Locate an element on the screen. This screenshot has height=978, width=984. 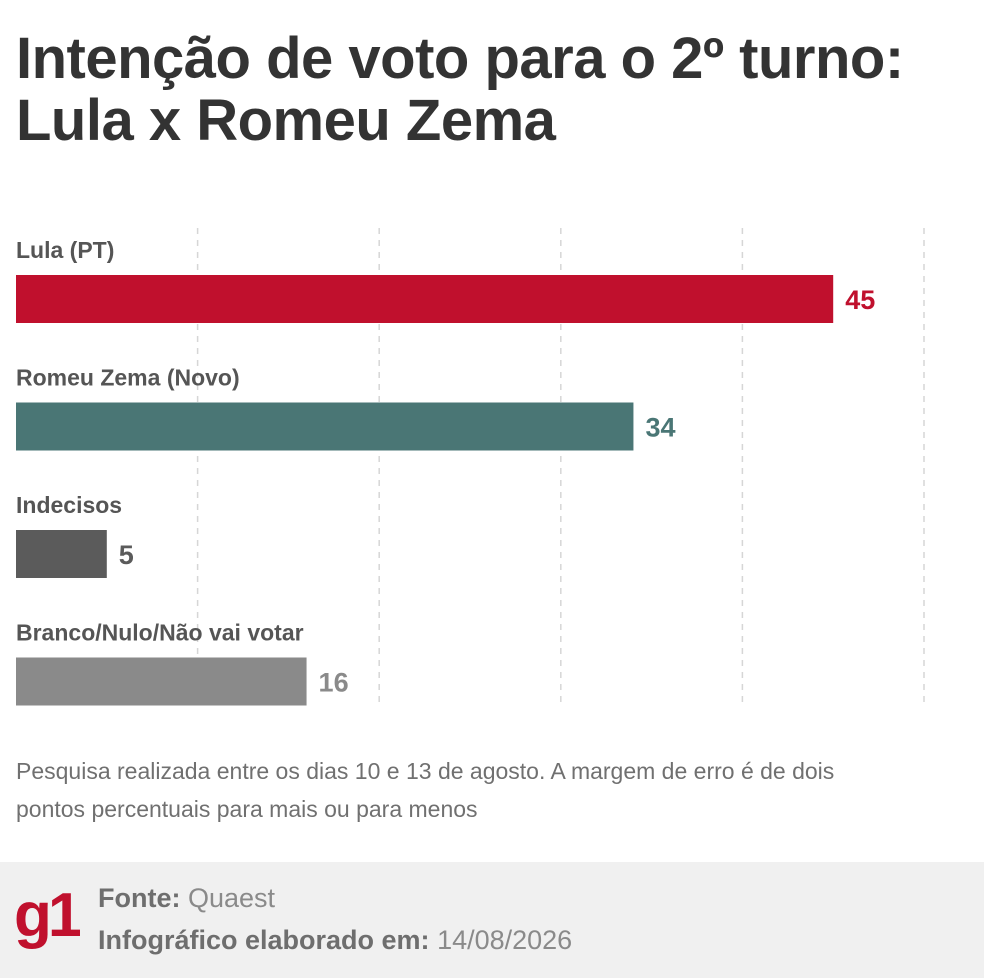
date-line: Infográfico elaborado em: 14/08/2026 is located at coordinates (335, 940).